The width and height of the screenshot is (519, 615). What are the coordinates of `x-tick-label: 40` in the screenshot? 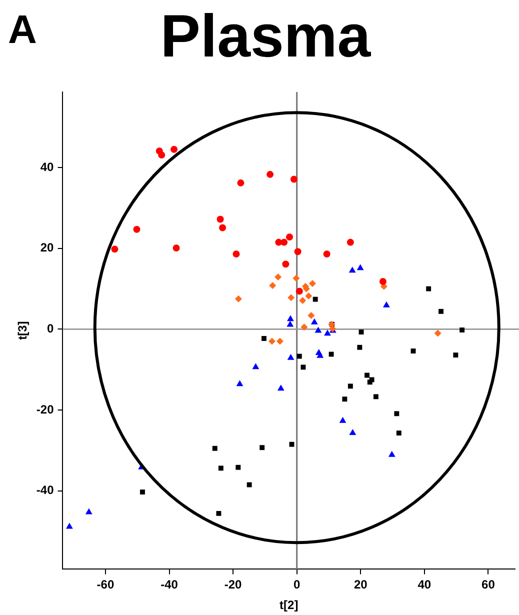 It's located at (425, 585).